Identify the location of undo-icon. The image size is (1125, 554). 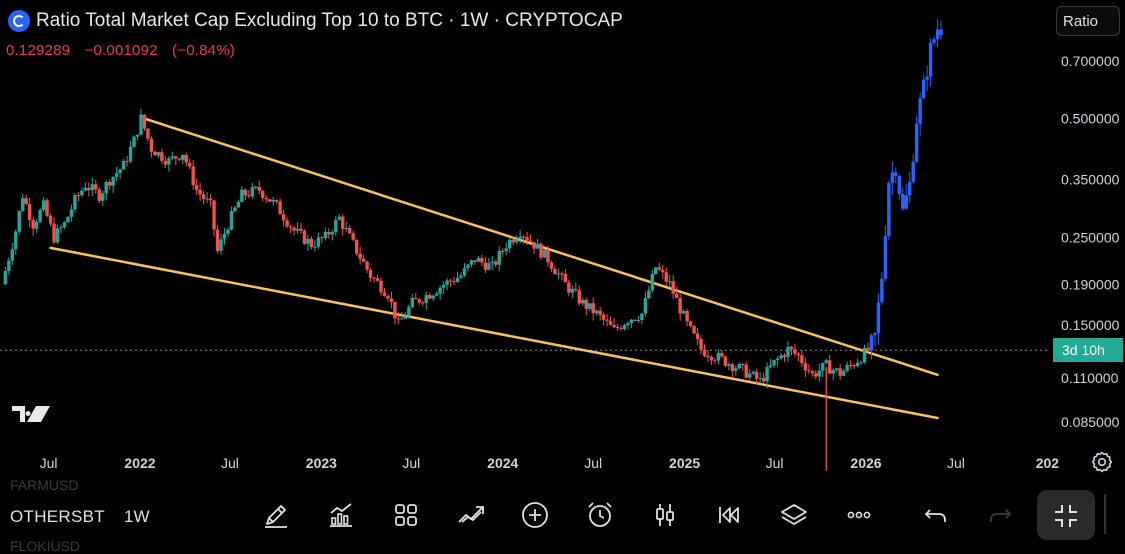
(936, 515).